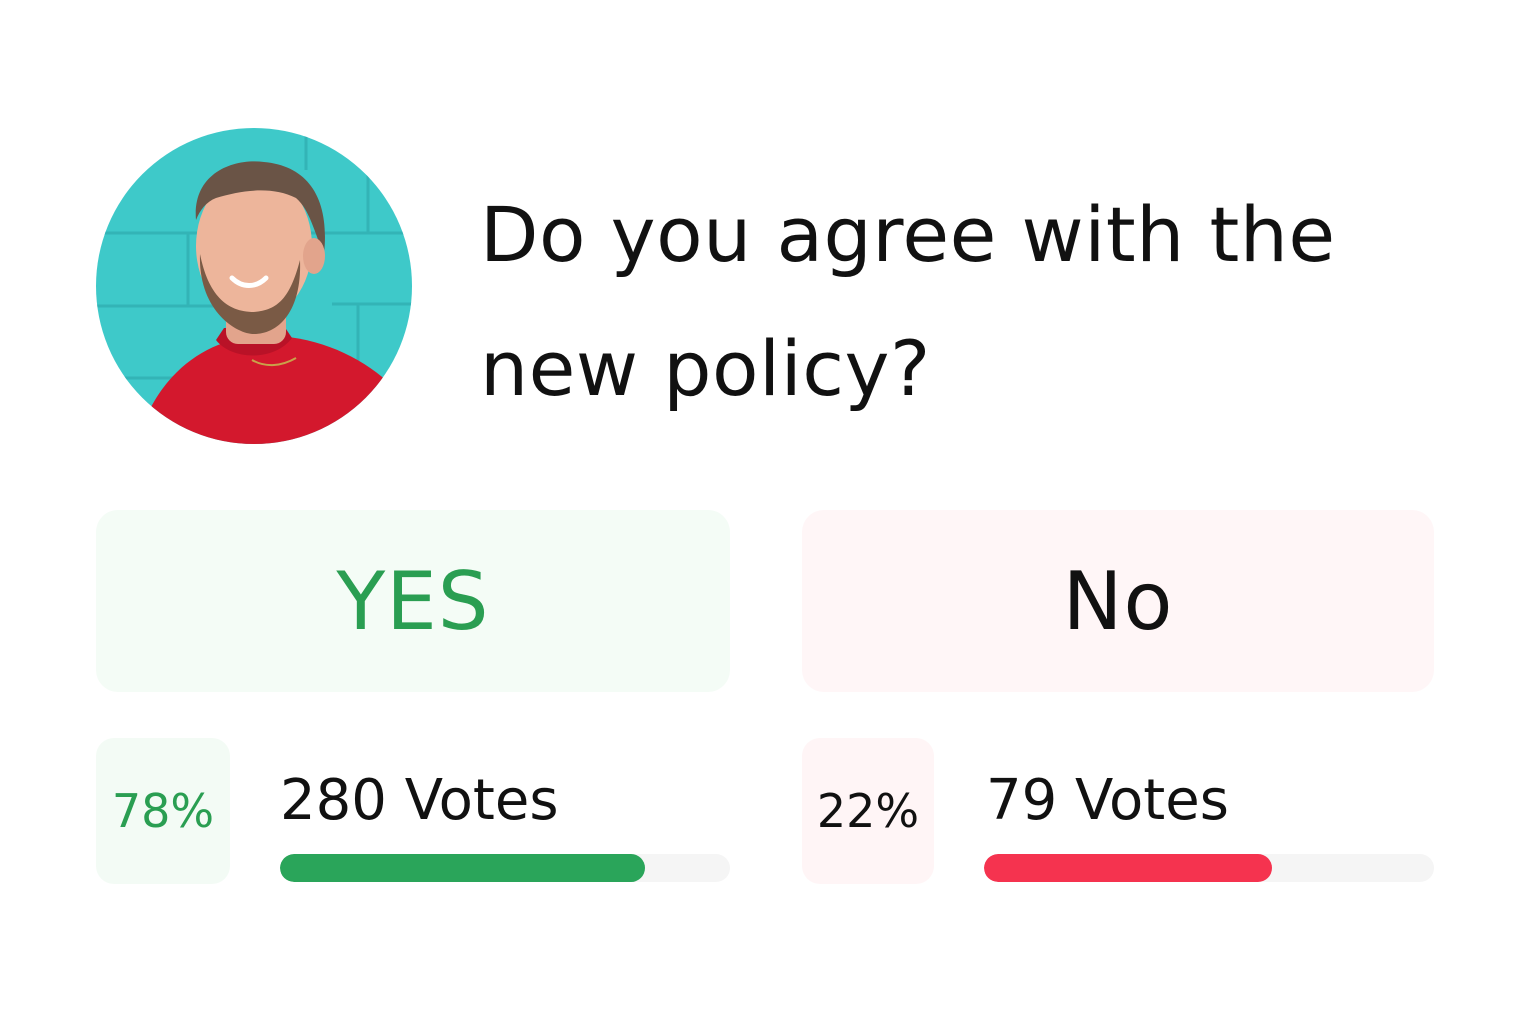 The image size is (1536, 1024). Describe the element at coordinates (163, 811) in the screenshot. I see `yes-percent-badge: 78%` at that location.